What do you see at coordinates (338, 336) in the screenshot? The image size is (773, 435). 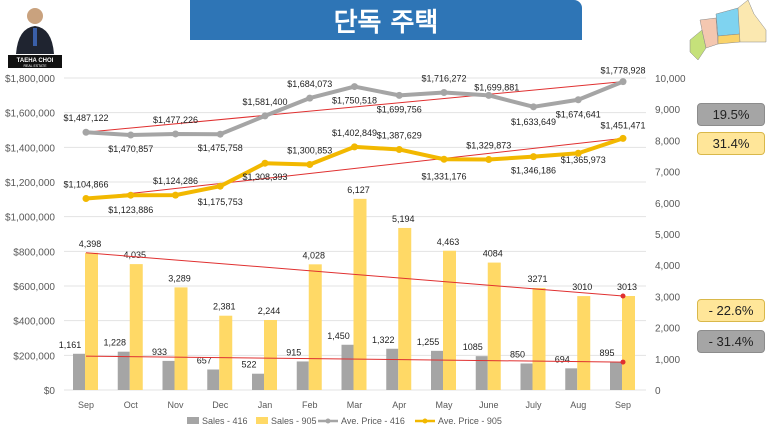 I see `data-label-sales-416: 1,450` at bounding box center [338, 336].